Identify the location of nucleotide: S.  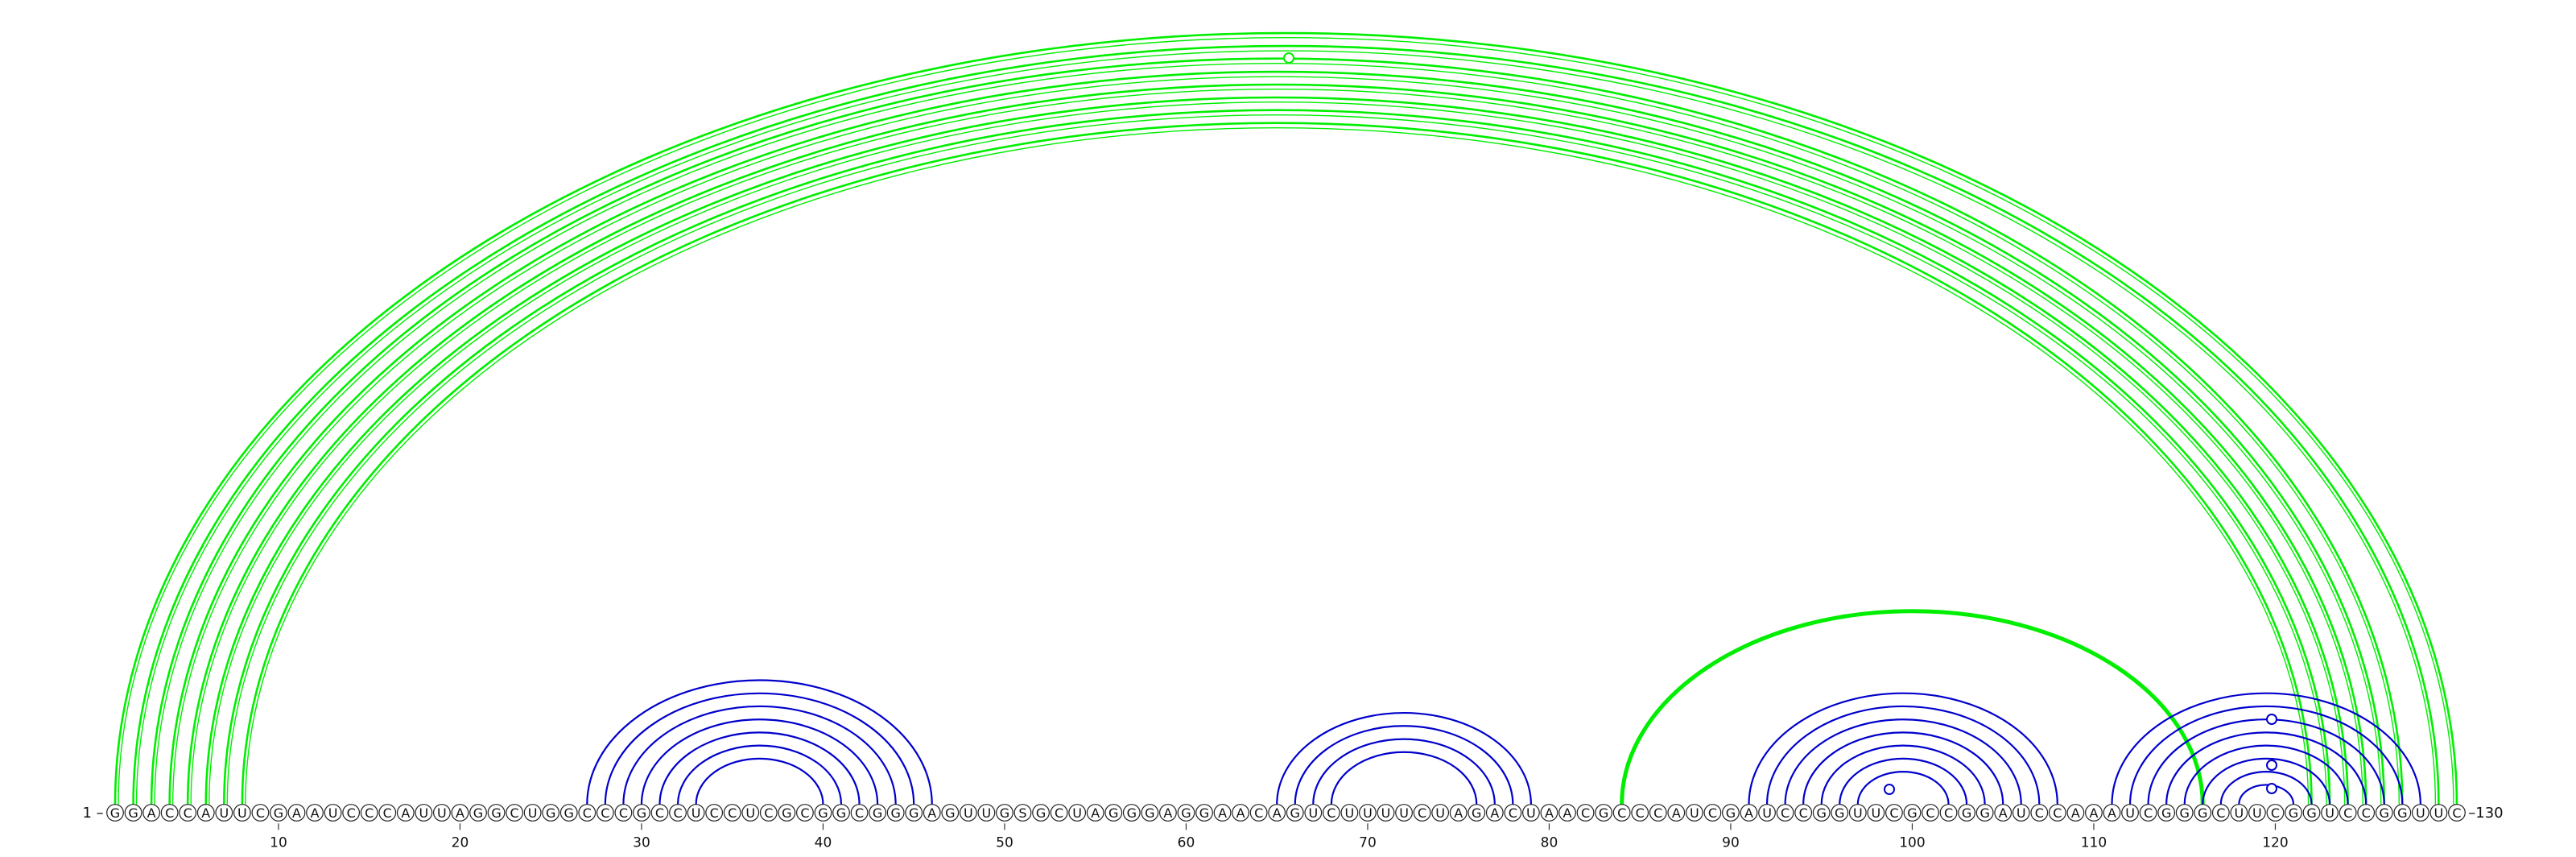
(1022, 813).